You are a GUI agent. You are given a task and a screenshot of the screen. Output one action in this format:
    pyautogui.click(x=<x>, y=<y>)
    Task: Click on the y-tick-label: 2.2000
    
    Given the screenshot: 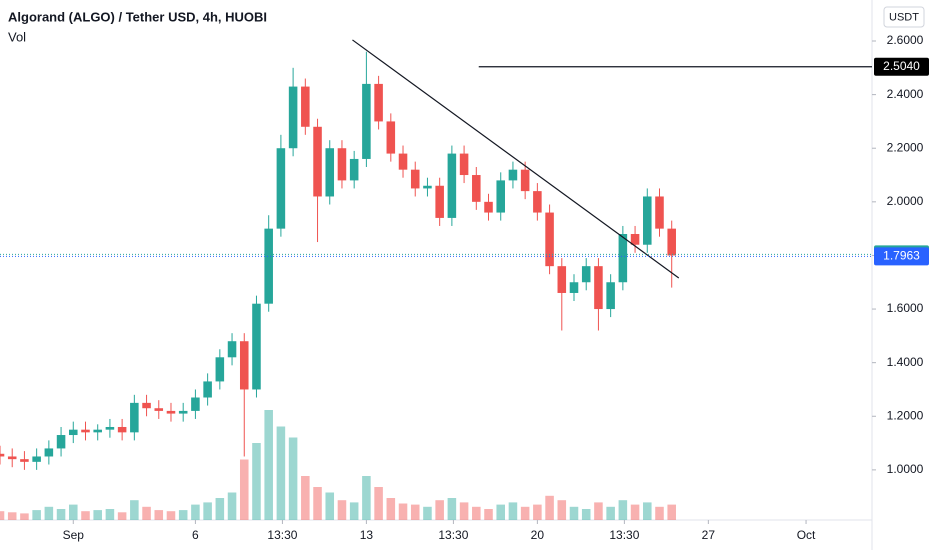 What is the action you would take?
    pyautogui.click(x=905, y=147)
    